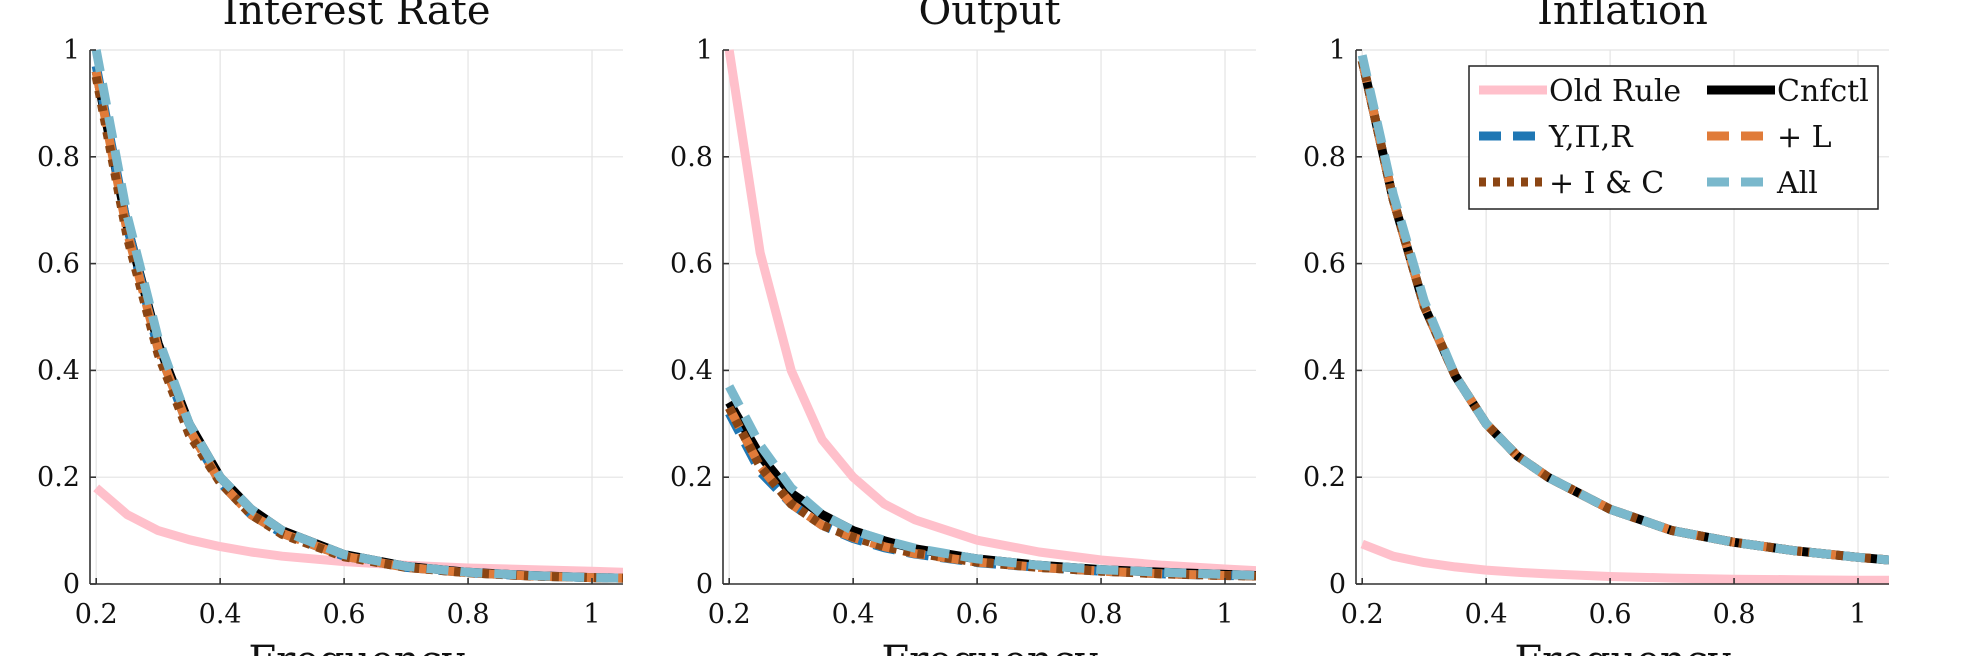  What do you see at coordinates (1804, 137) in the screenshot?
I see `legend-label: + L` at bounding box center [1804, 137].